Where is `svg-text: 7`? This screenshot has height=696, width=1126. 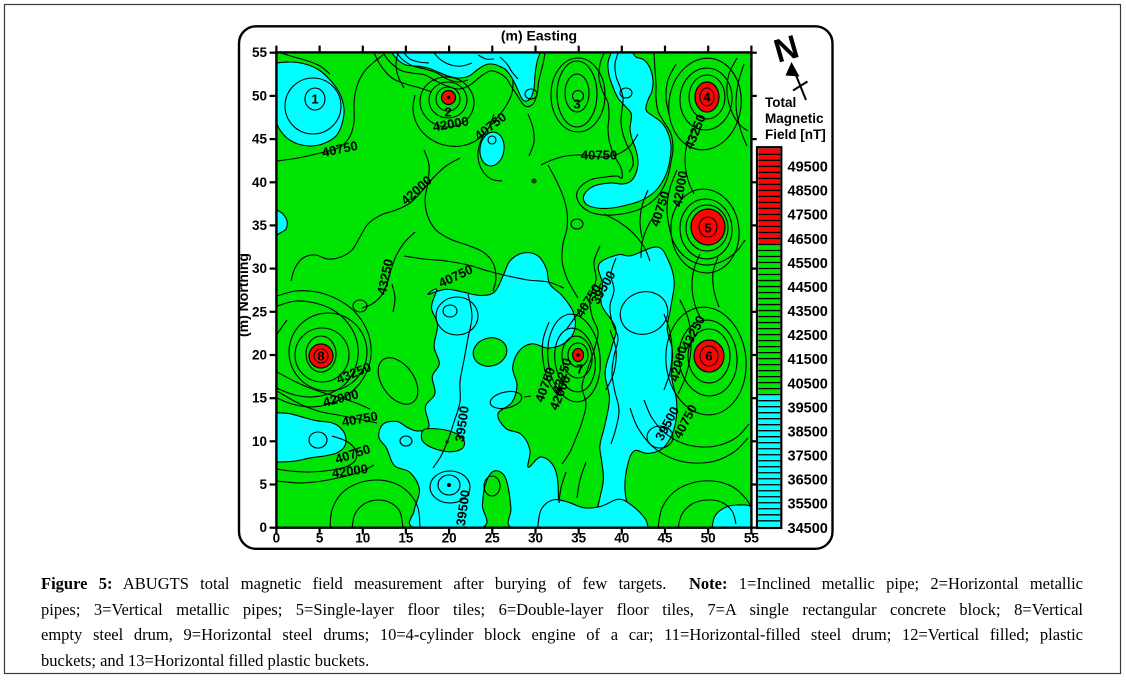
svg-text: 7 is located at coordinates (579, 369).